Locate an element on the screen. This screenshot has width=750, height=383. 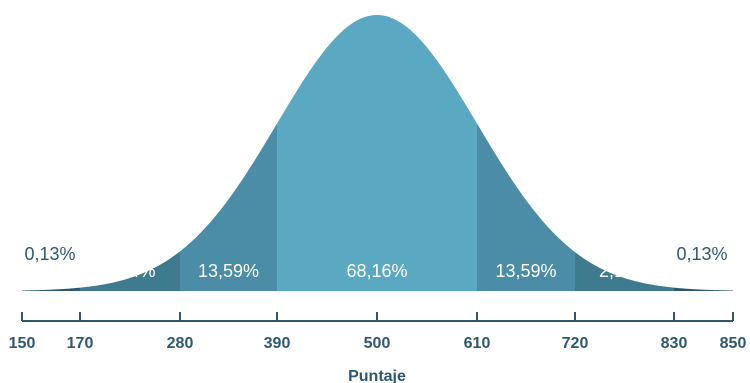
band-label-2: 13,59% is located at coordinates (228, 271).